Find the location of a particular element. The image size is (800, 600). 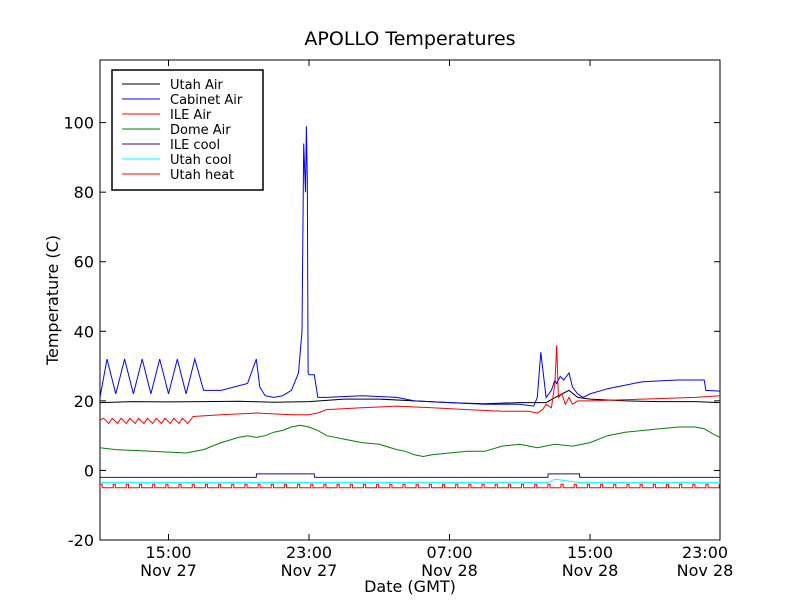

series-line-utah-heat is located at coordinates (410, 486).